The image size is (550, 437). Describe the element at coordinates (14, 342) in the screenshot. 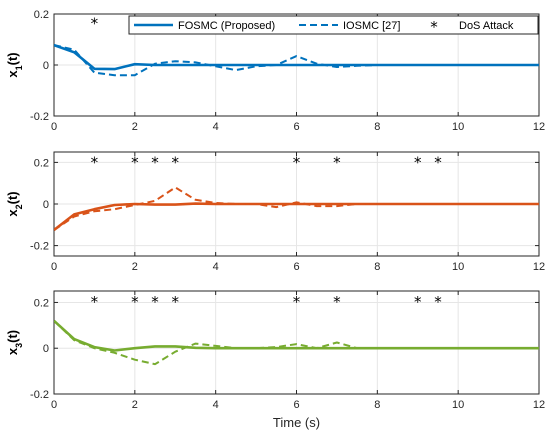

I see `y-axis-label: x3(t)` at that location.